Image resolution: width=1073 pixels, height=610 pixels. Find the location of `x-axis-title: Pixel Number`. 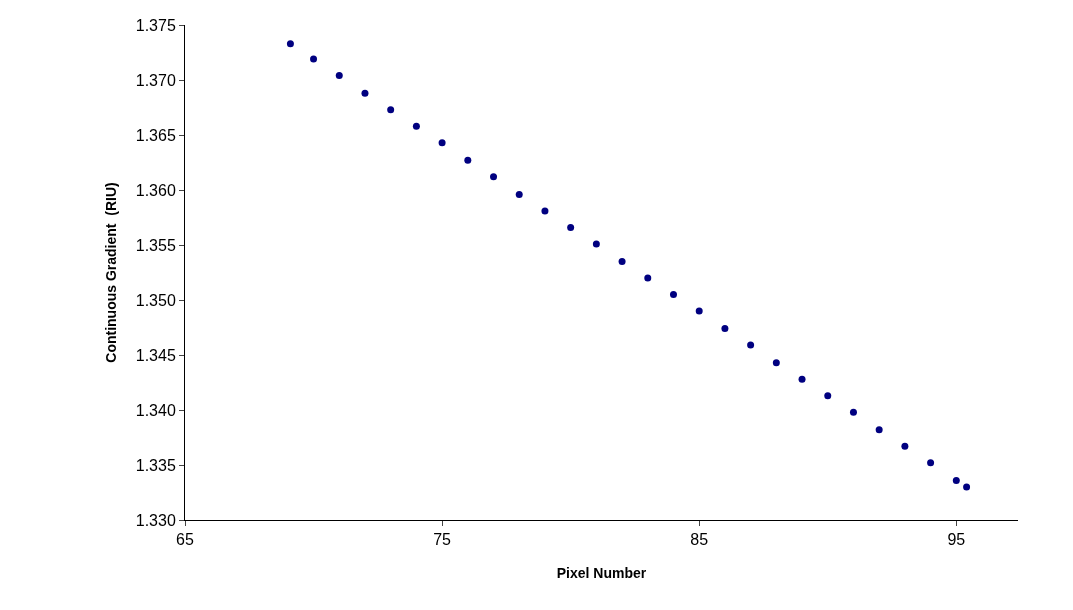

x-axis-title: Pixel Number is located at coordinates (601, 572).